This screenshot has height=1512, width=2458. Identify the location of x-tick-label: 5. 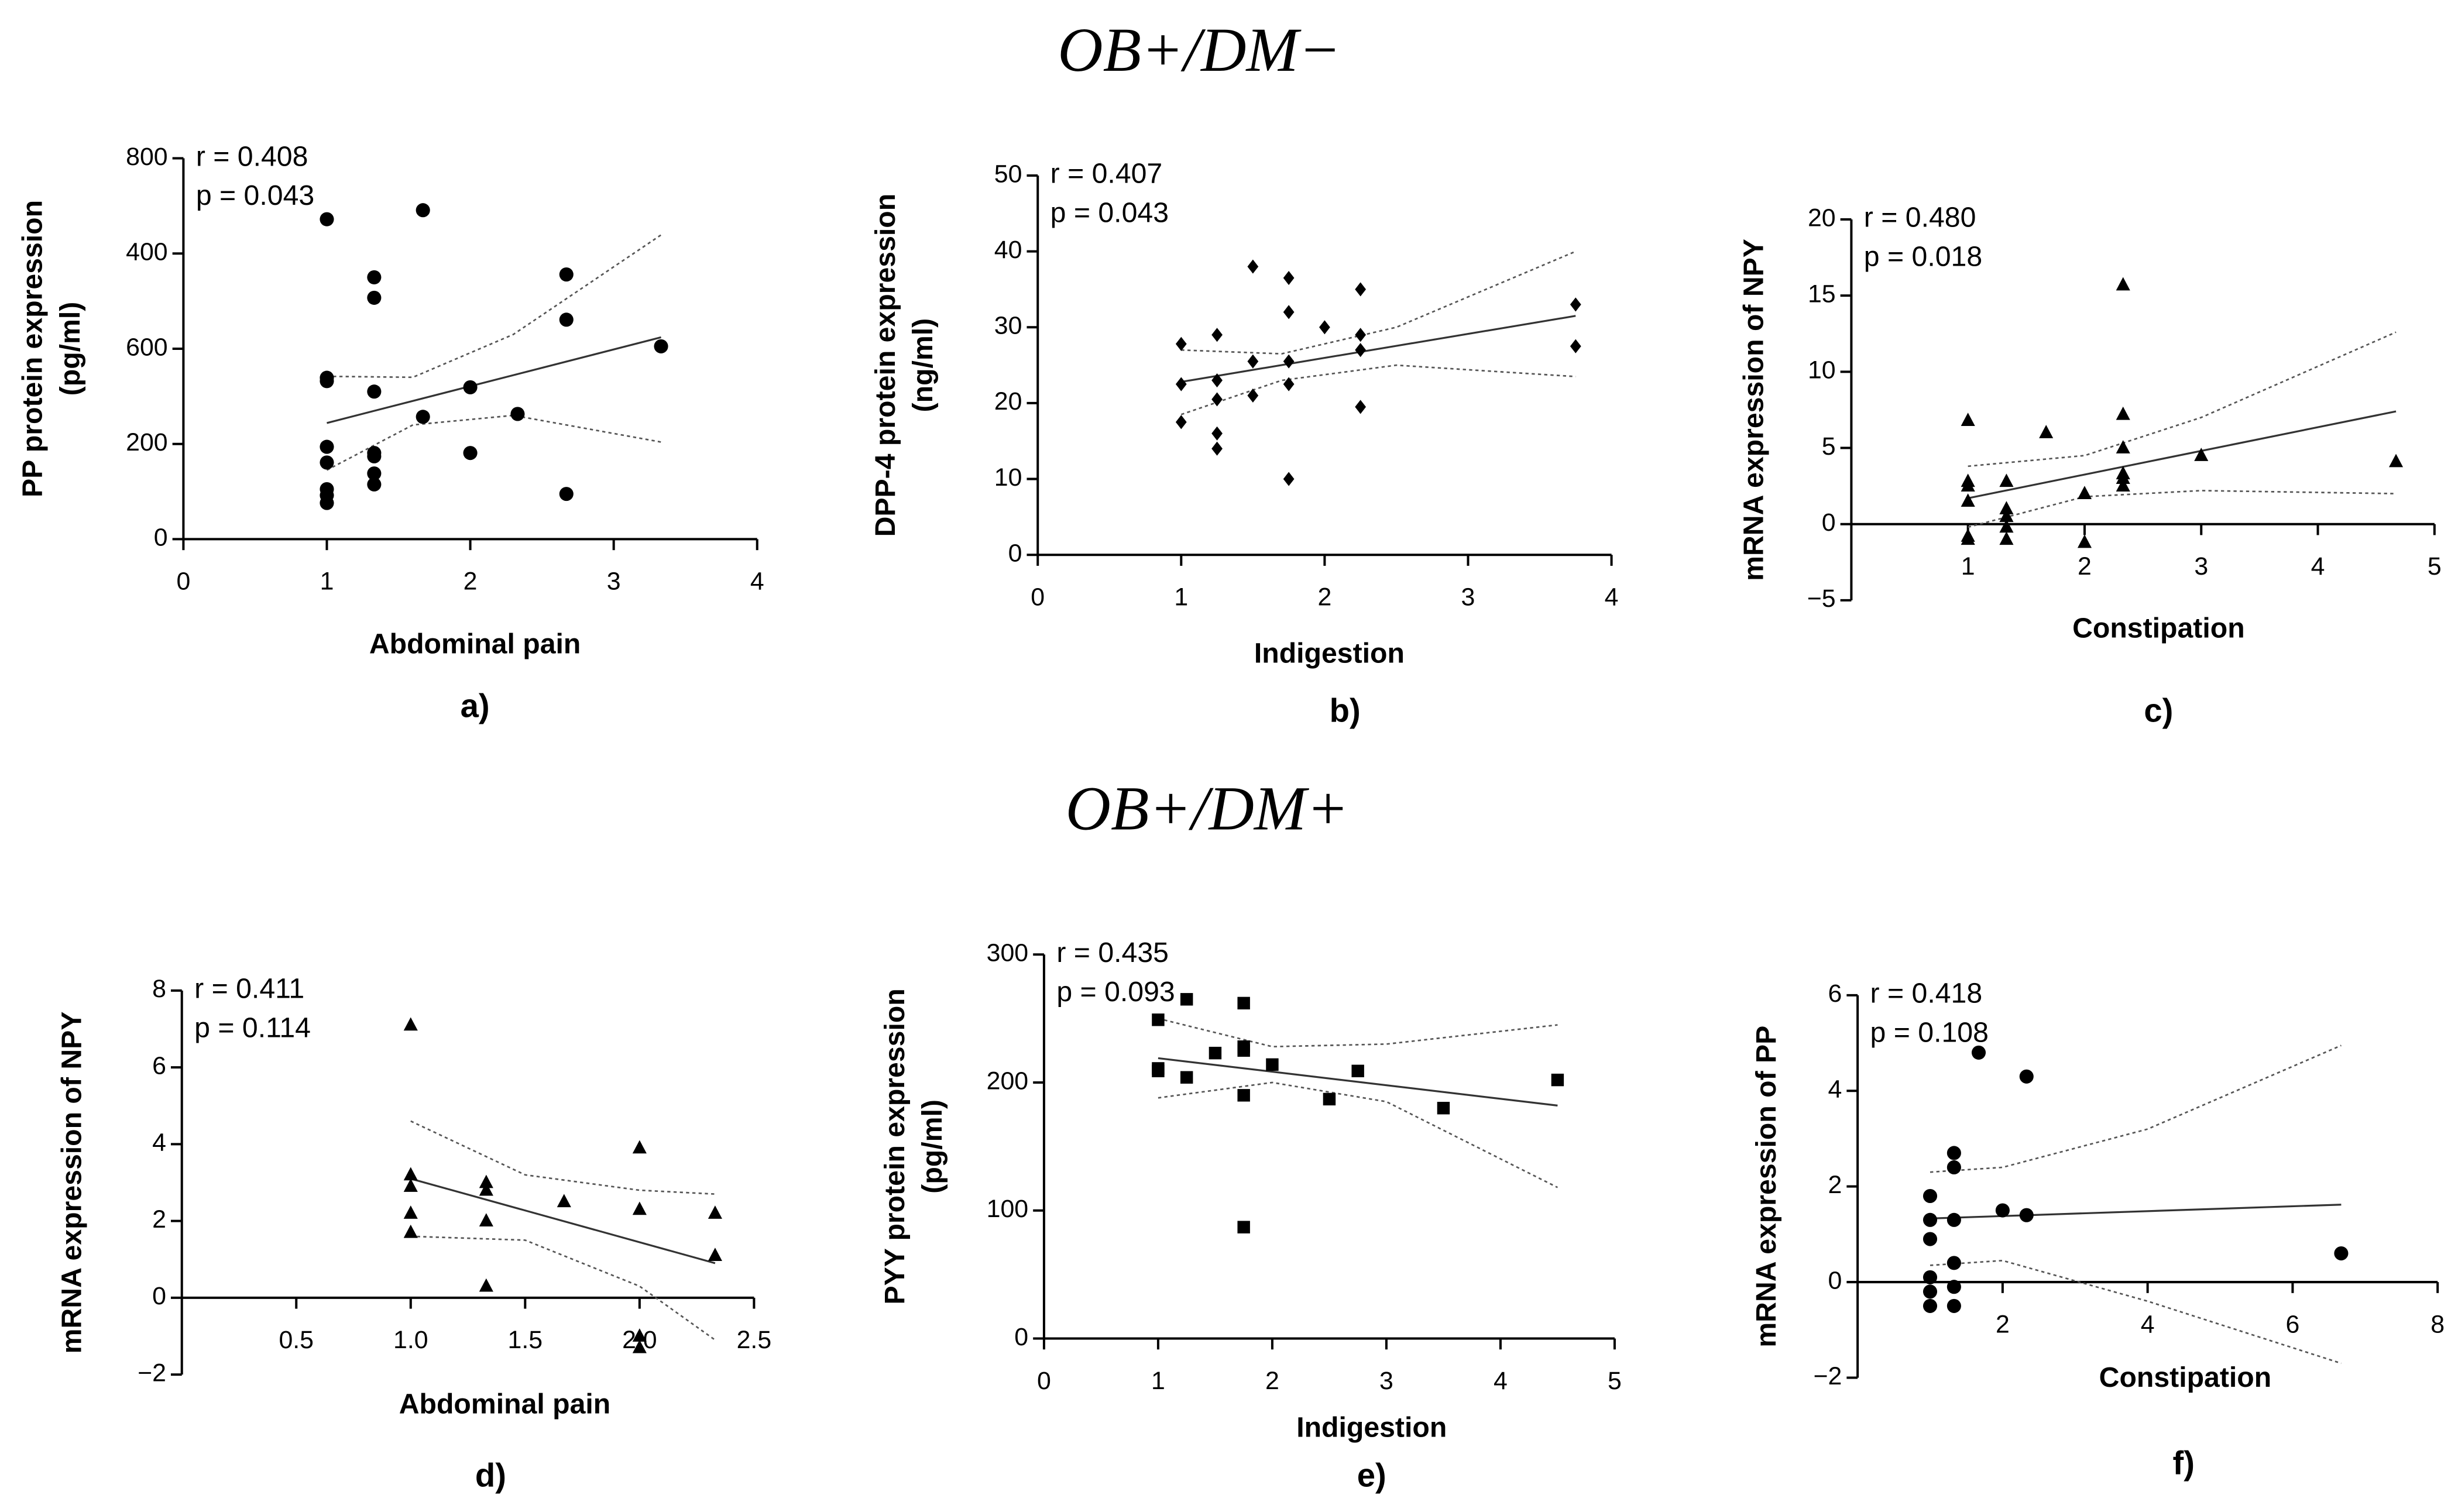
(2435, 566).